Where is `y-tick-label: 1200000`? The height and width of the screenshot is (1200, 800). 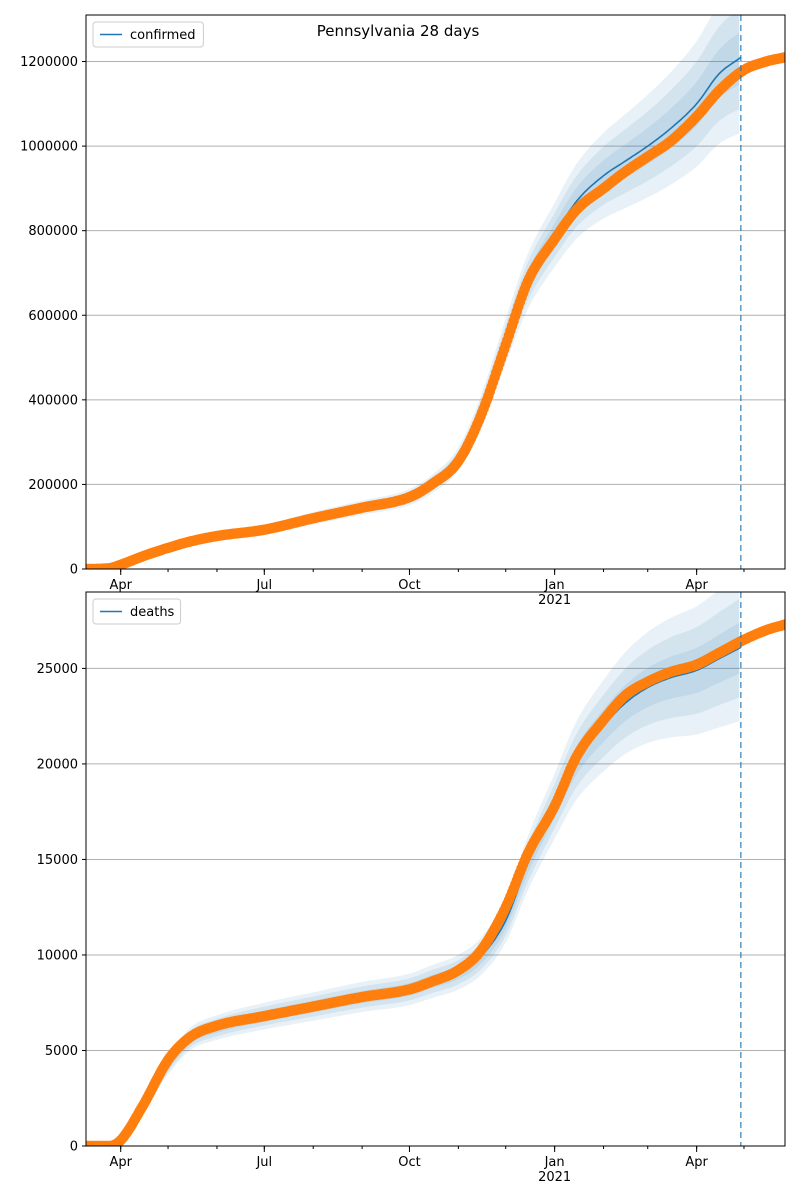
y-tick-label: 1200000 is located at coordinates (49, 62).